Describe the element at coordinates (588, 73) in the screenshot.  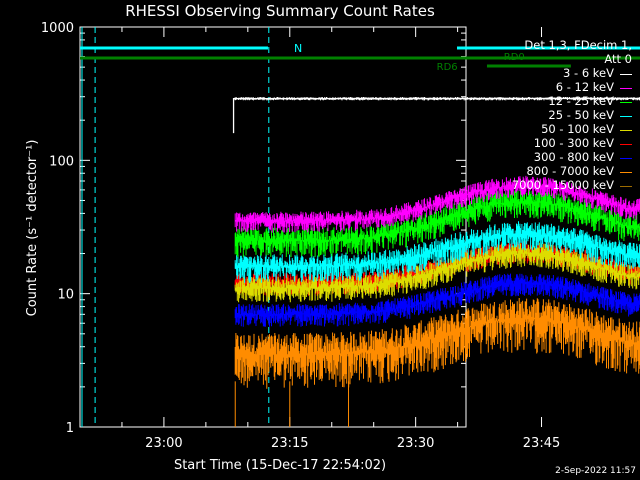
I see `legend-entry-label: 3 - 6 keV` at that location.